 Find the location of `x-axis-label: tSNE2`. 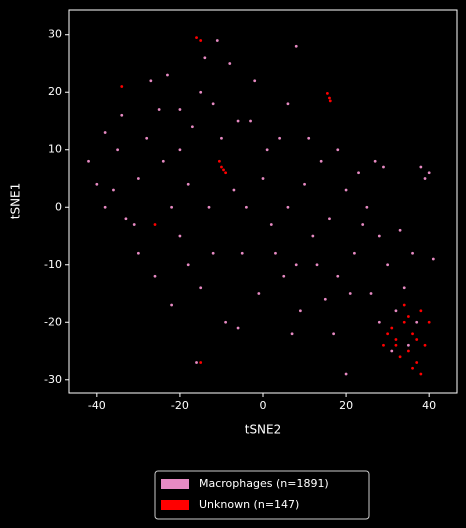

x-axis-label: tSNE2 is located at coordinates (263, 430).